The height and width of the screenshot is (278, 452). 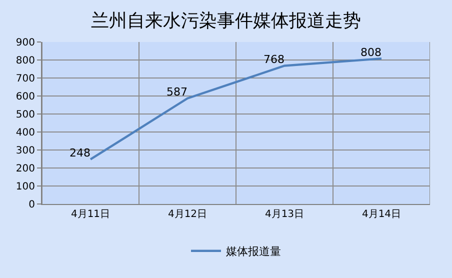 What do you see at coordinates (25, 61) in the screenshot?
I see `y-tick-label: 800` at bounding box center [25, 61].